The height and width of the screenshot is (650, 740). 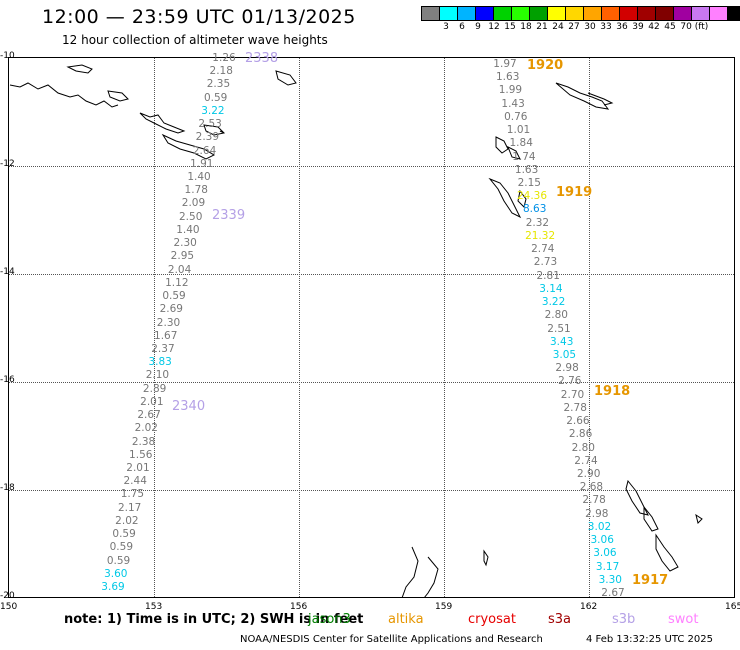 I want to click on wave-height-west: 1.26, so click(x=224, y=58).